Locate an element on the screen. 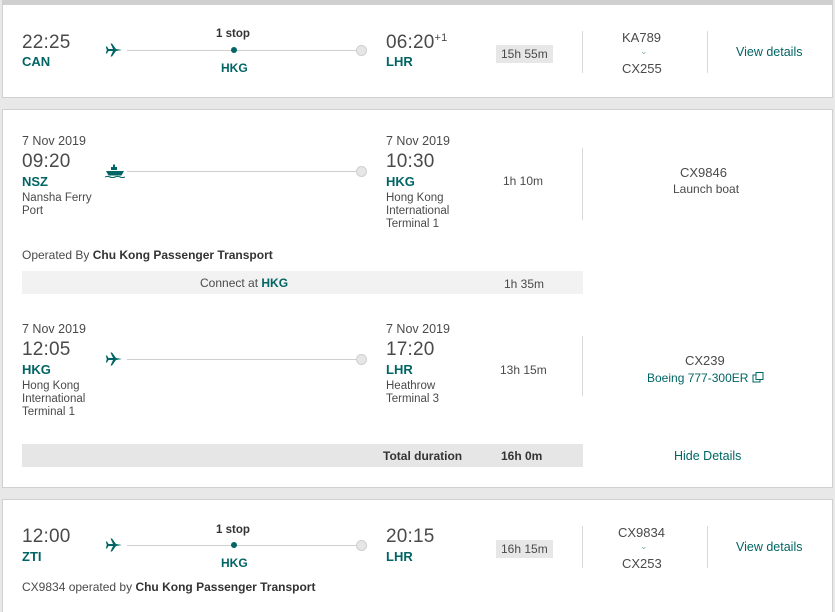 This screenshot has width=835, height=612. segment2-arrival-code: LHR is located at coordinates (399, 369).